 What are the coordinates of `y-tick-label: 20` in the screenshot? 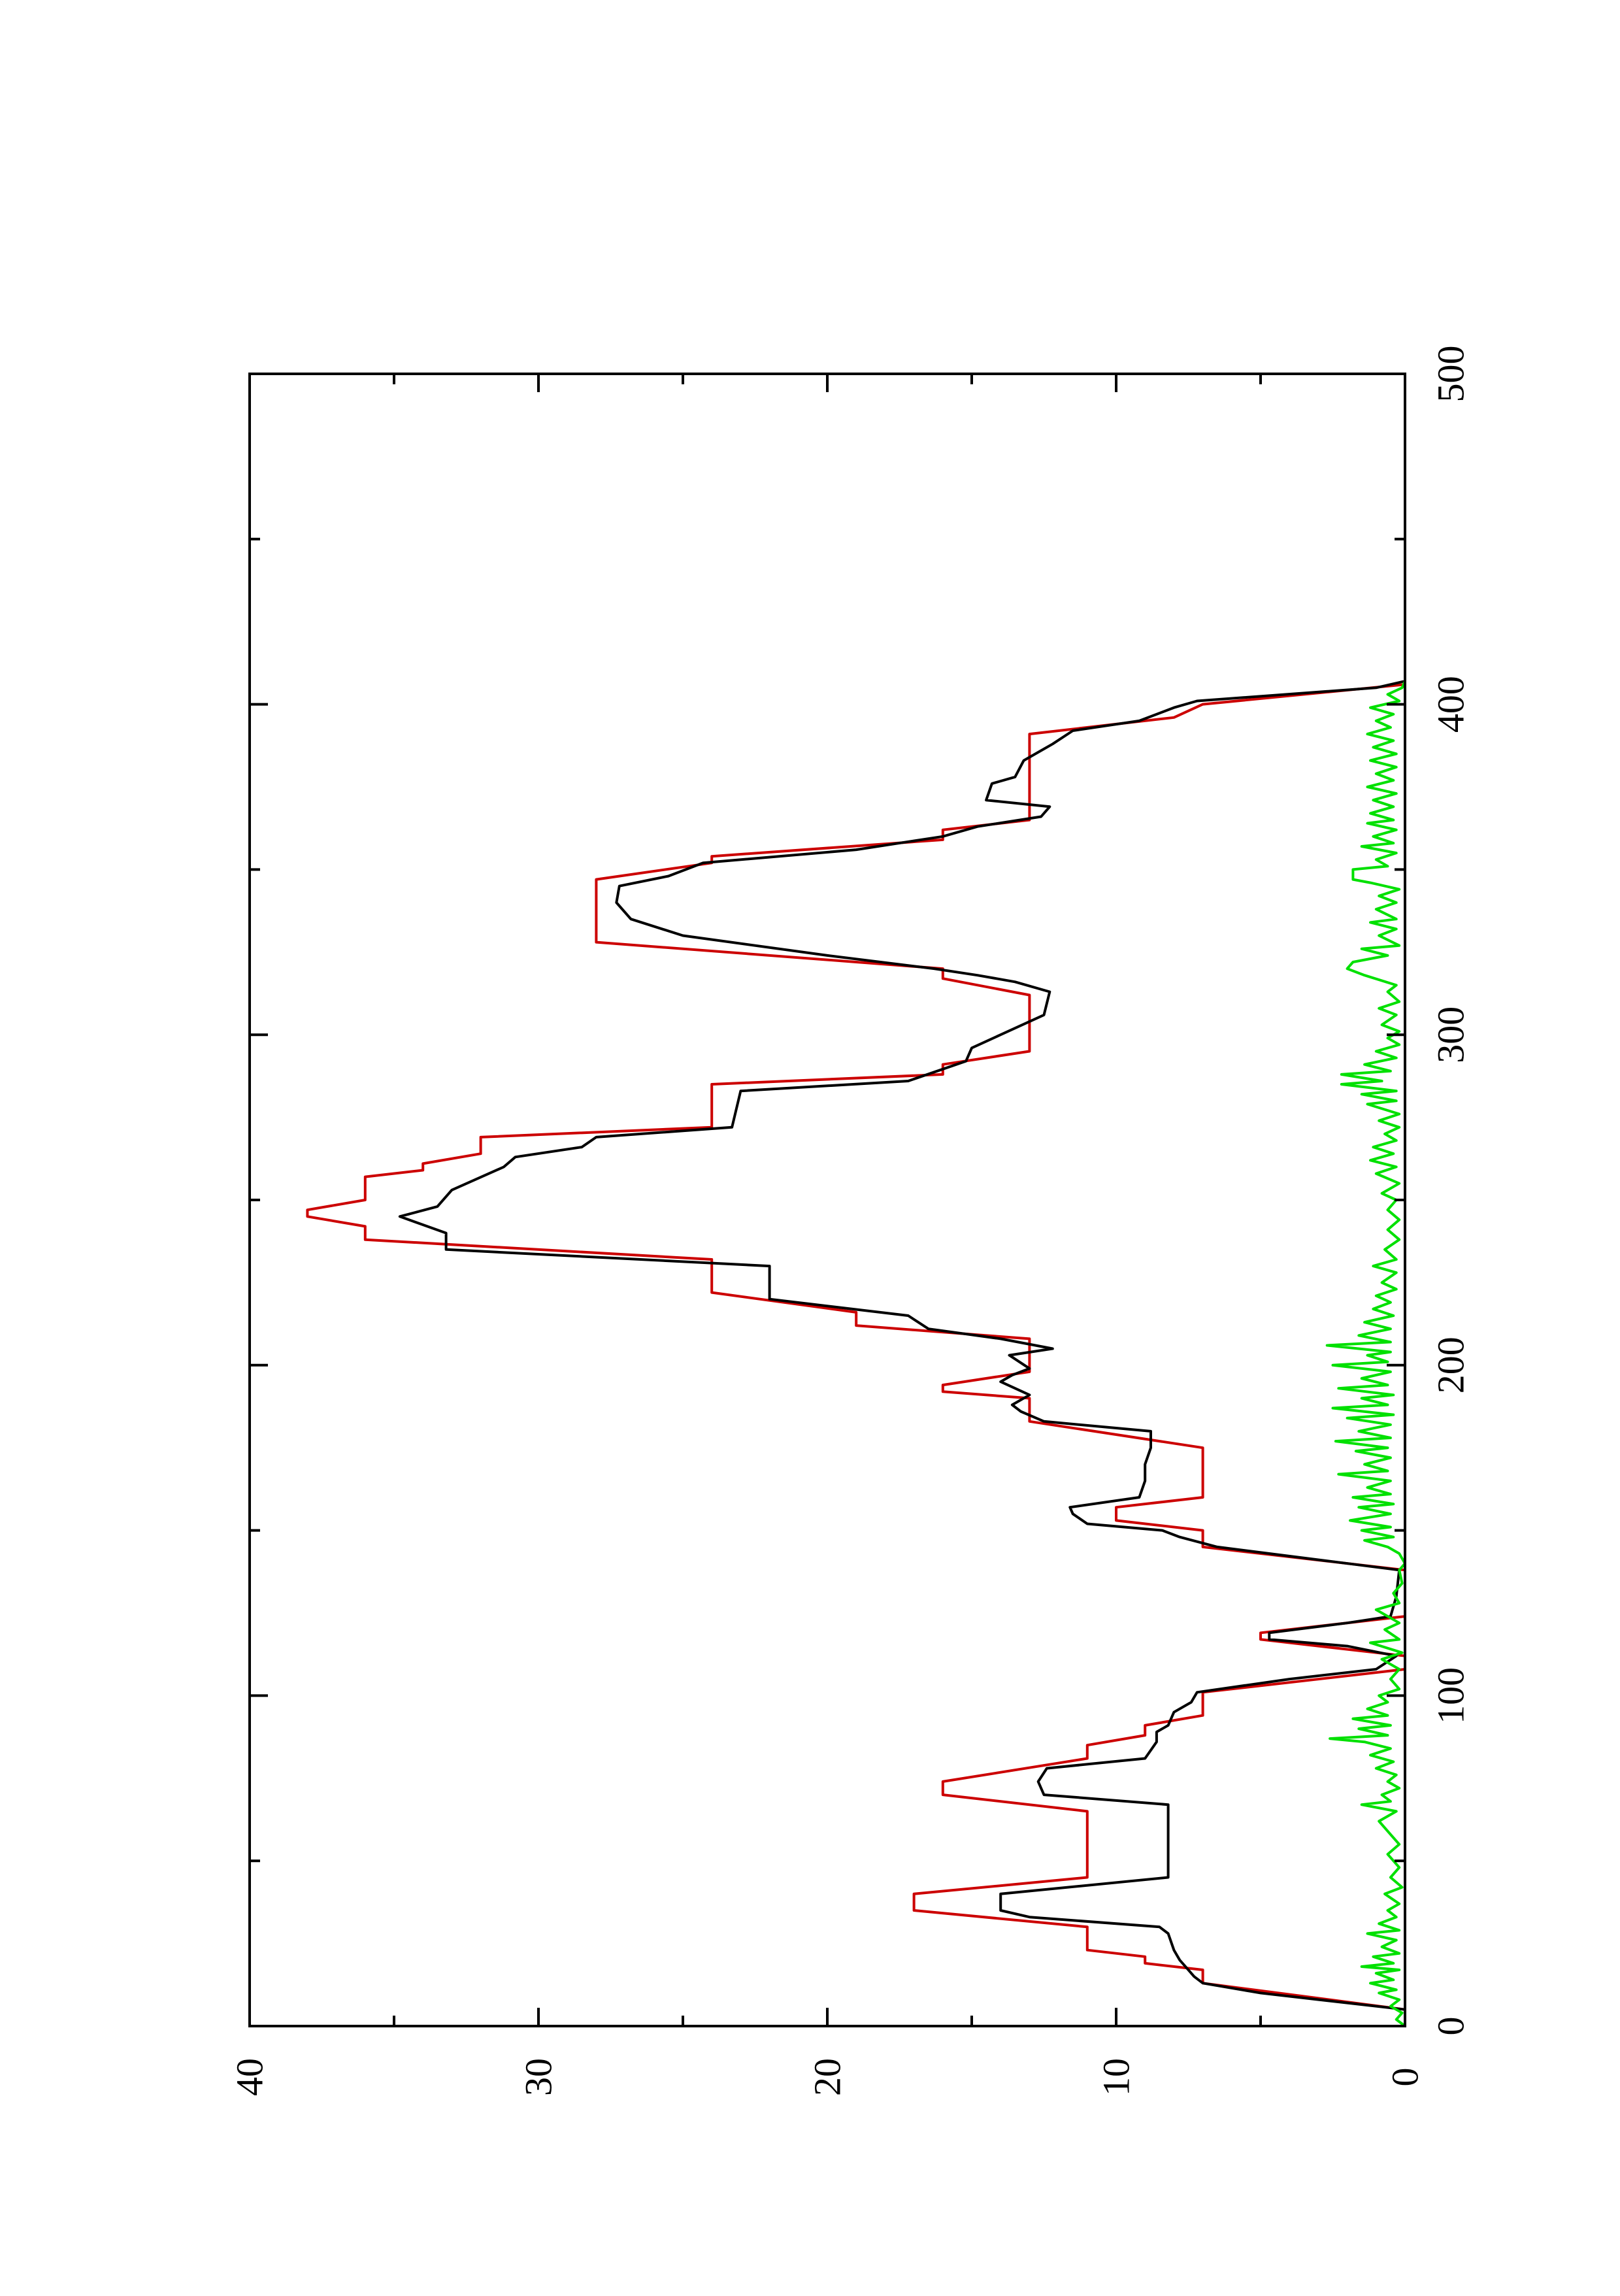 It's located at (828, 2077).